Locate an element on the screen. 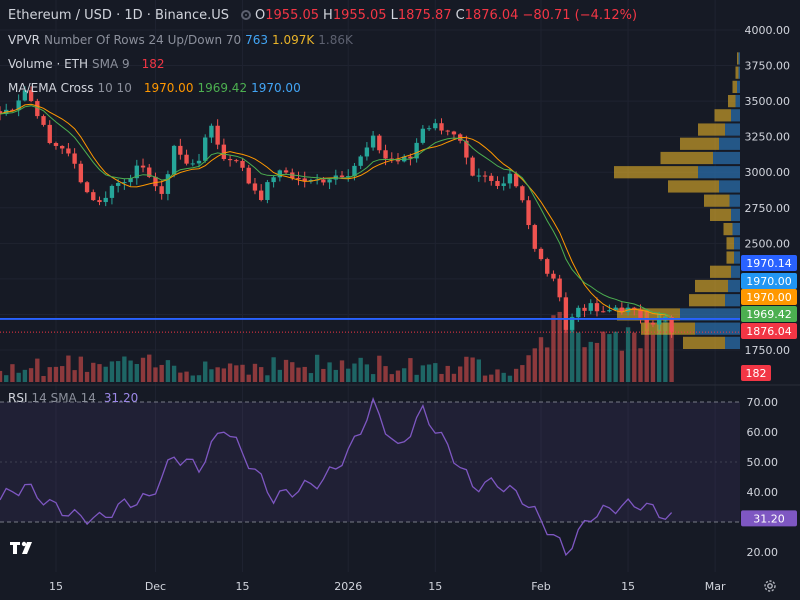 The image size is (800, 600). cross-value: 1970.00 is located at coordinates (276, 88).